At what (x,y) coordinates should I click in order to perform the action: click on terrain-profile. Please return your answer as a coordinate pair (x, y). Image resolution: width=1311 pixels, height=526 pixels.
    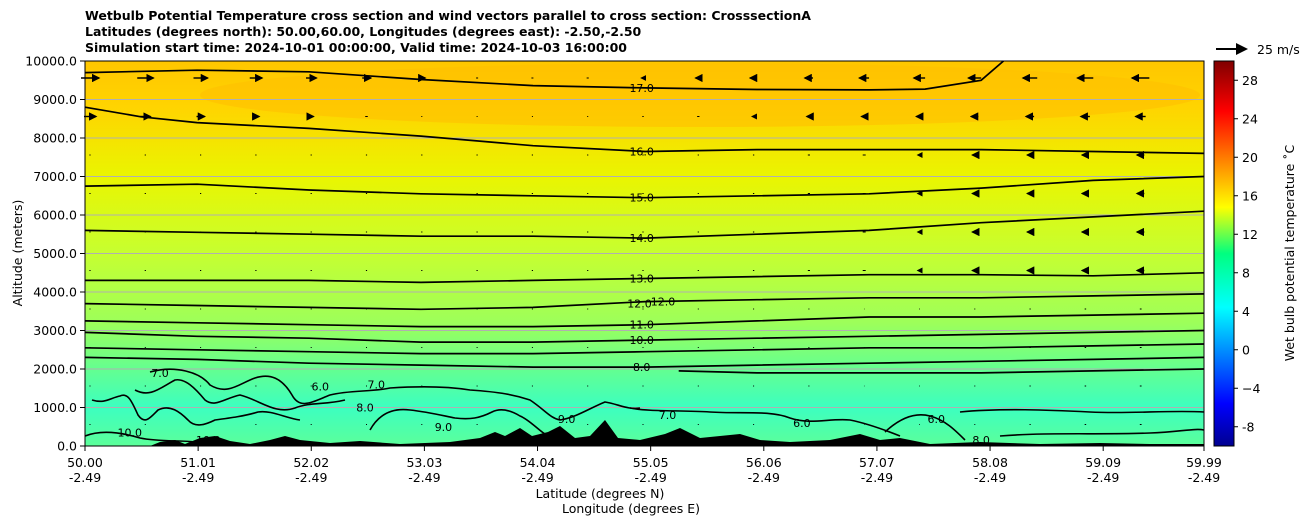
    Looking at the image, I should click on (644, 433).